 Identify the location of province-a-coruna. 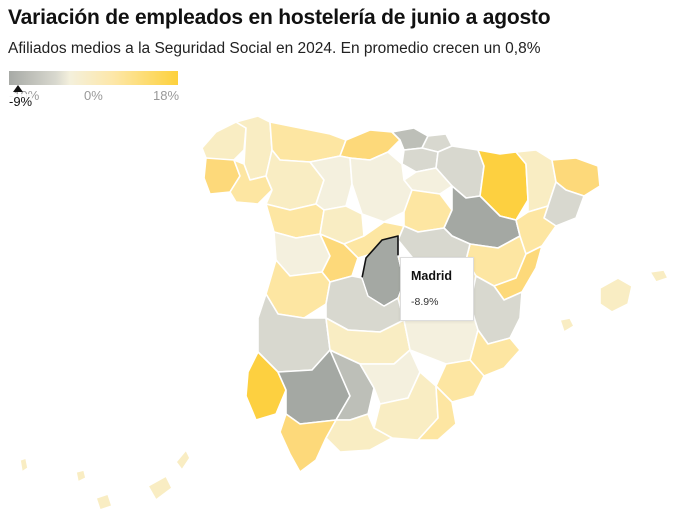
(224, 141).